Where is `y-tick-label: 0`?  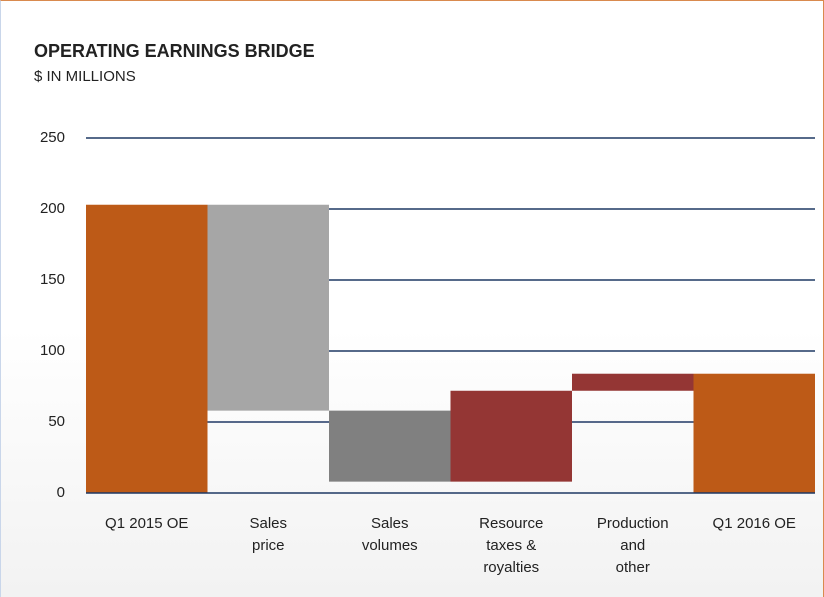
y-tick-label: 0 is located at coordinates (61, 492).